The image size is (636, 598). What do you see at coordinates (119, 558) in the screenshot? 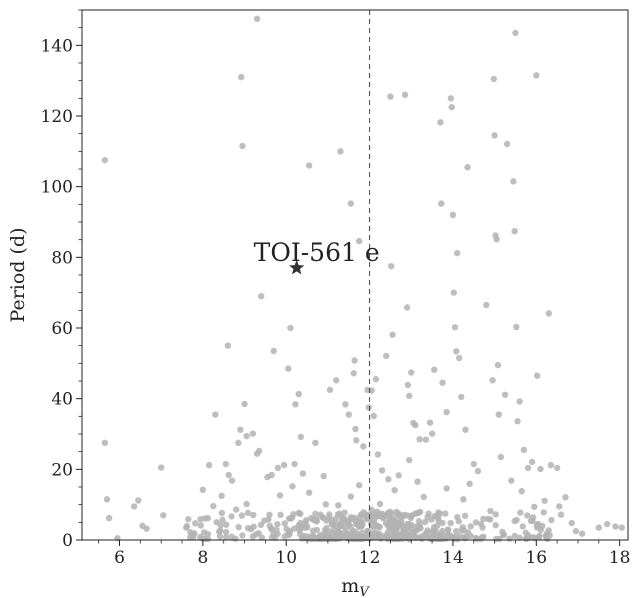
I see `x-tick-label: 6` at bounding box center [119, 558].